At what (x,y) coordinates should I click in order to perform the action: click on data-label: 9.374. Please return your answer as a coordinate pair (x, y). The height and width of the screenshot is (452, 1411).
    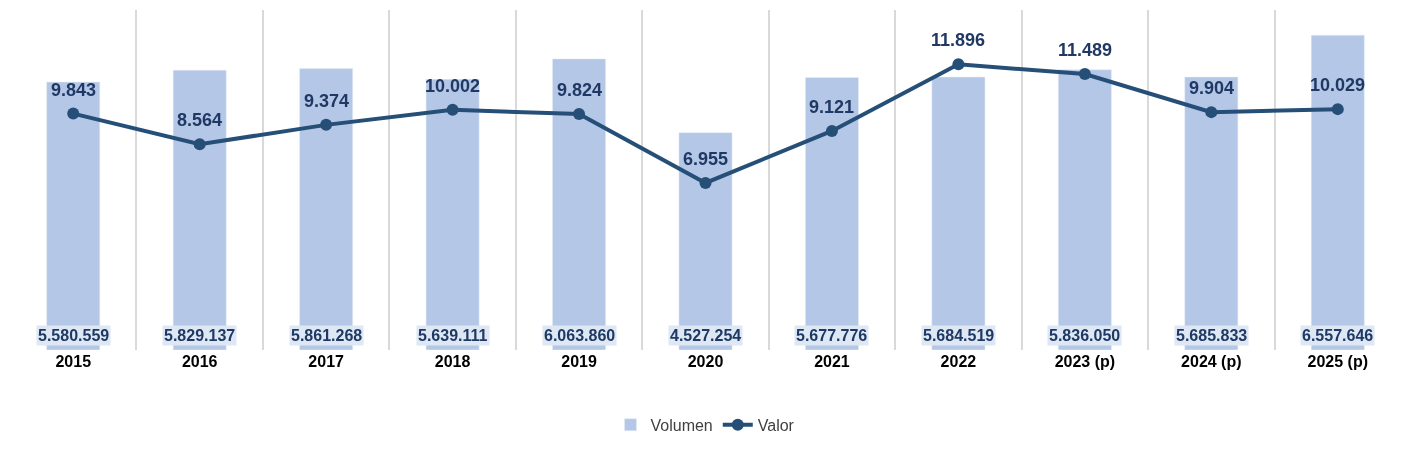
    Looking at the image, I should click on (327, 101).